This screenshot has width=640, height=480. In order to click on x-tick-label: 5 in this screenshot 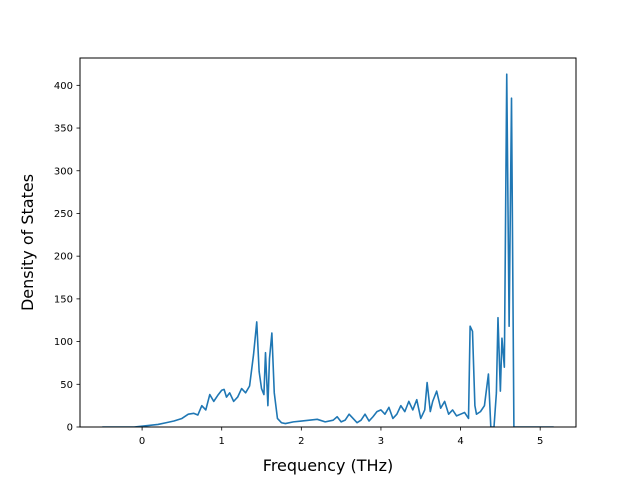, I will do `click(540, 441)`.